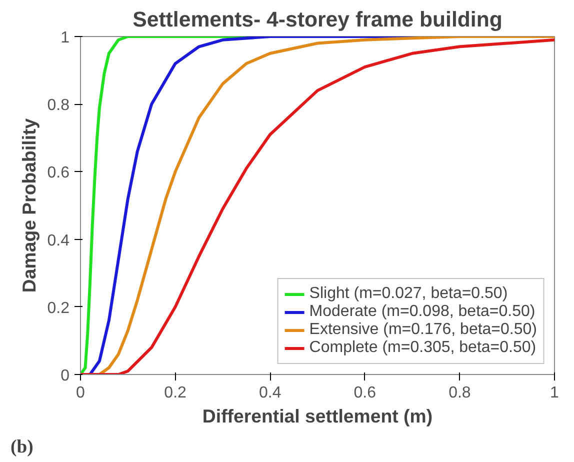 Image resolution: width=574 pixels, height=462 pixels. I want to click on x-tick-label: 0.6, so click(365, 393).